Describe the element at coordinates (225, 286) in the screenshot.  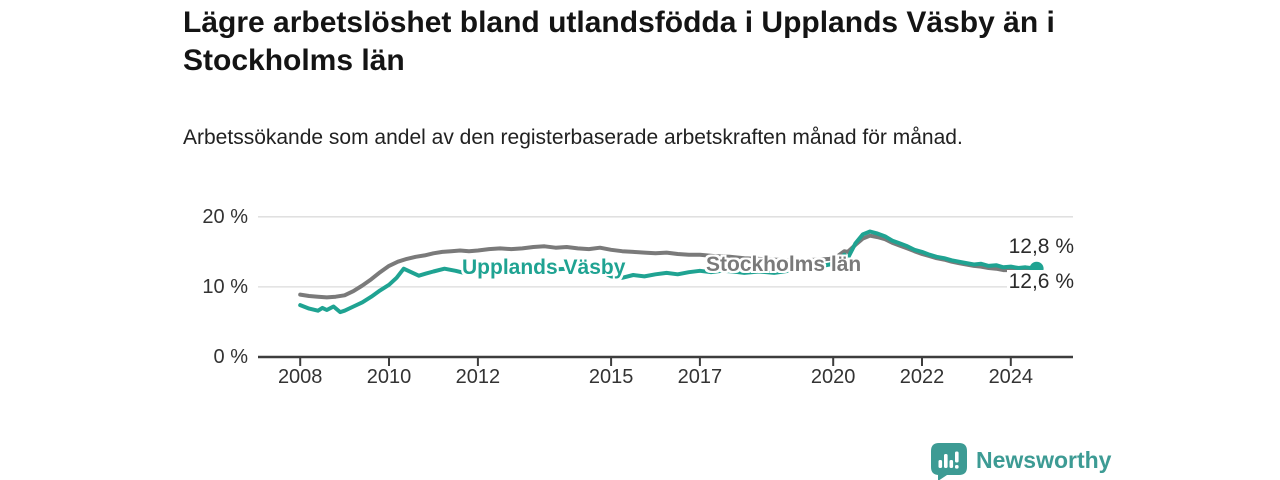
I see `y-tick-label: 10 %` at that location.